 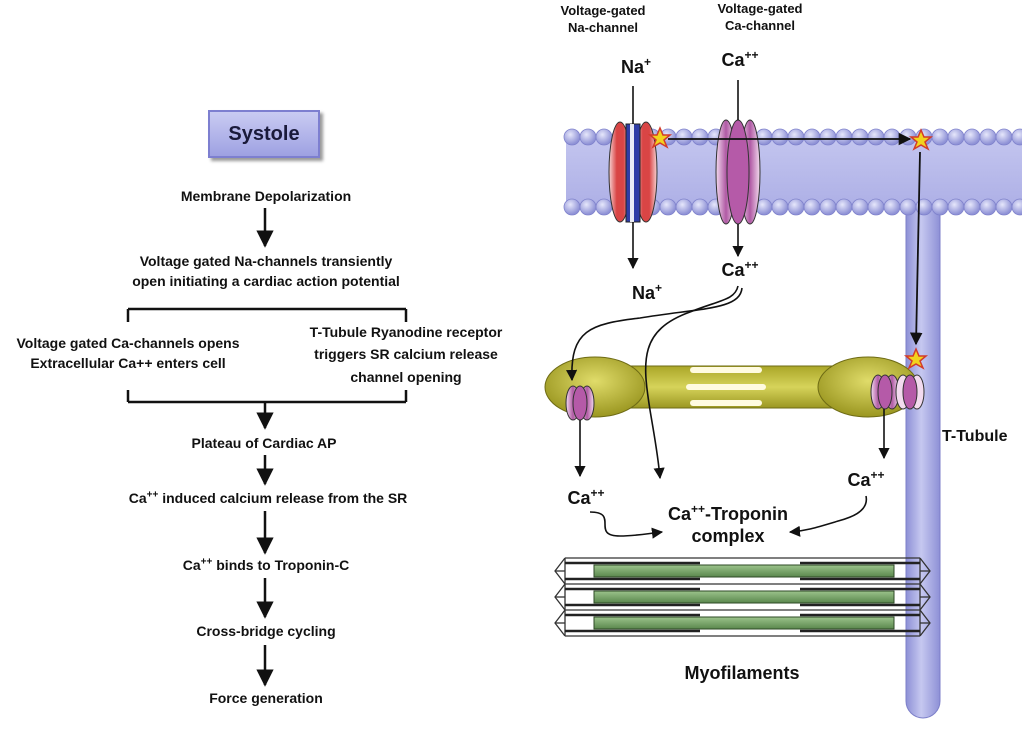 I want to click on sarcoplasmic-reticulum, so click(x=731, y=387).